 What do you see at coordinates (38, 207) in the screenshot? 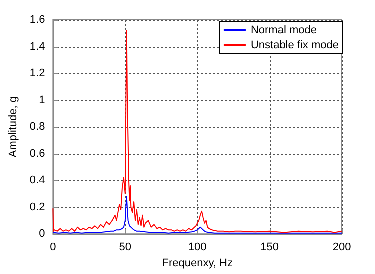
I see `y-tick-label: 0.2` at bounding box center [38, 207].